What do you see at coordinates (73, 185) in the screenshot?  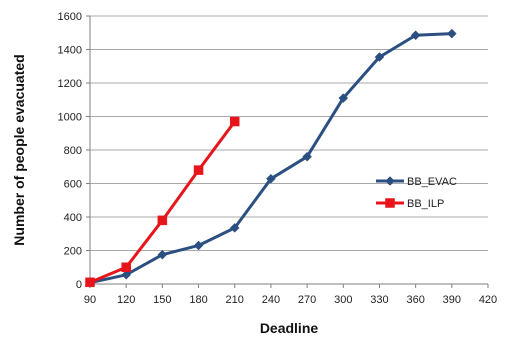 I see `y-tick-label: 600` at bounding box center [73, 185].